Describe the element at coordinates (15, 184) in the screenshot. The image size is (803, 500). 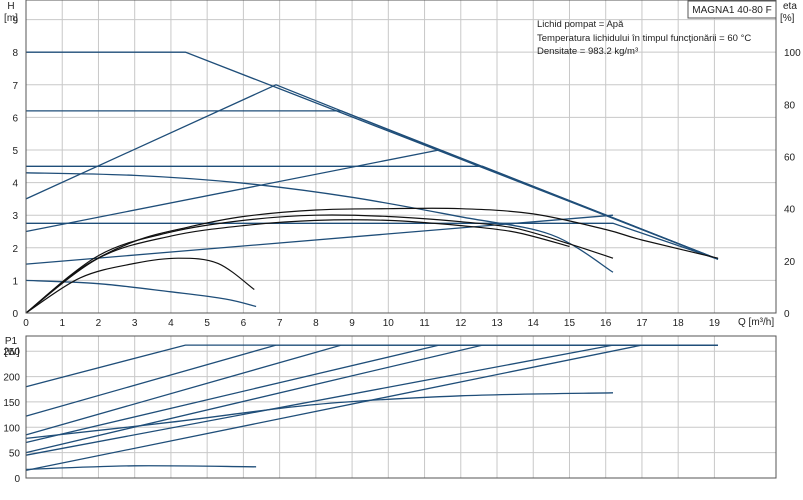
I see `y-tick-label: 4` at that location.